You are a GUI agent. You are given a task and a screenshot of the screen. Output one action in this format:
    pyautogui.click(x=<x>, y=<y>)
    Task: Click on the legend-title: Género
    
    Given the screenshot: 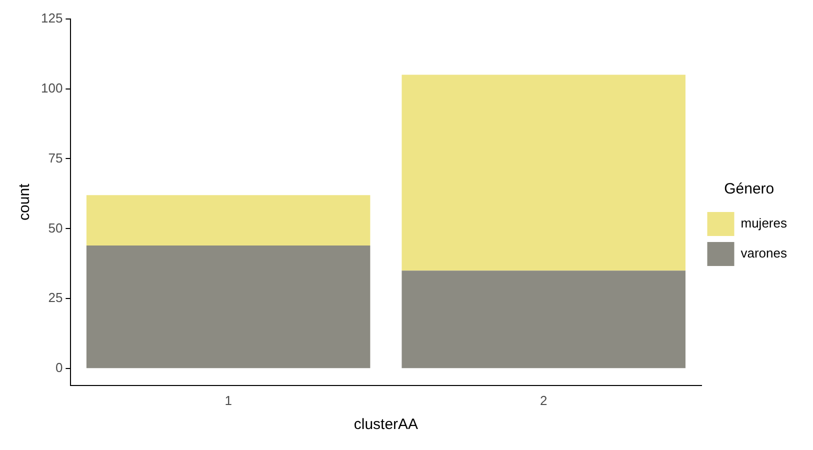 What is the action you would take?
    pyautogui.click(x=749, y=189)
    